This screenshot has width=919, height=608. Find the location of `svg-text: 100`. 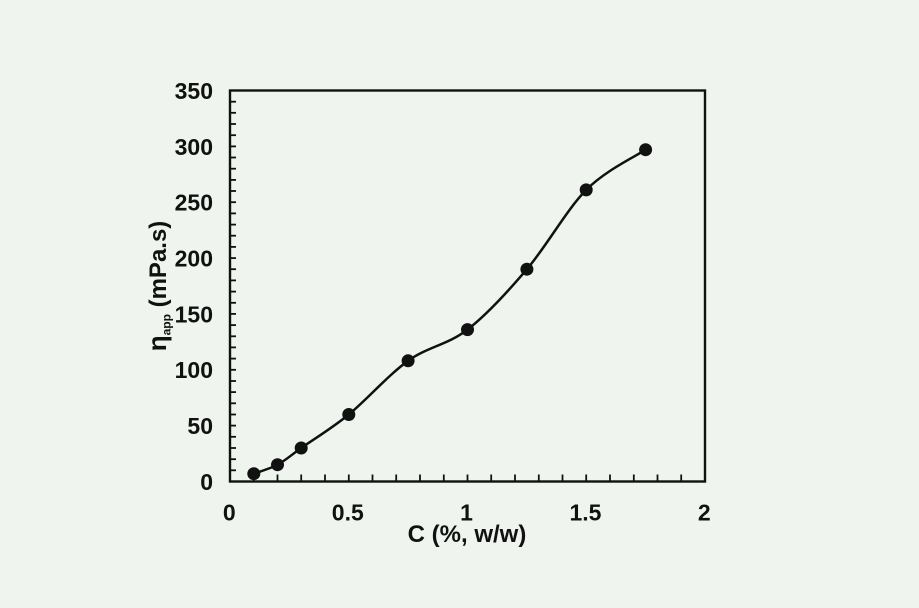

svg-text: 100 is located at coordinates (194, 370).